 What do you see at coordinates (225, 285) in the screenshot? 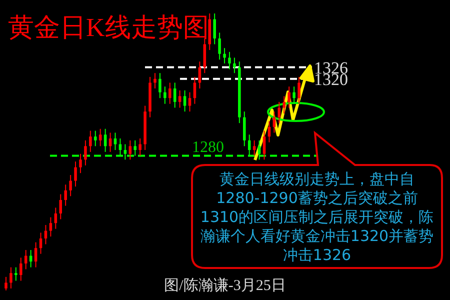
I see `annotation: 图/陈瀚谦-3月25日` at bounding box center [225, 285].